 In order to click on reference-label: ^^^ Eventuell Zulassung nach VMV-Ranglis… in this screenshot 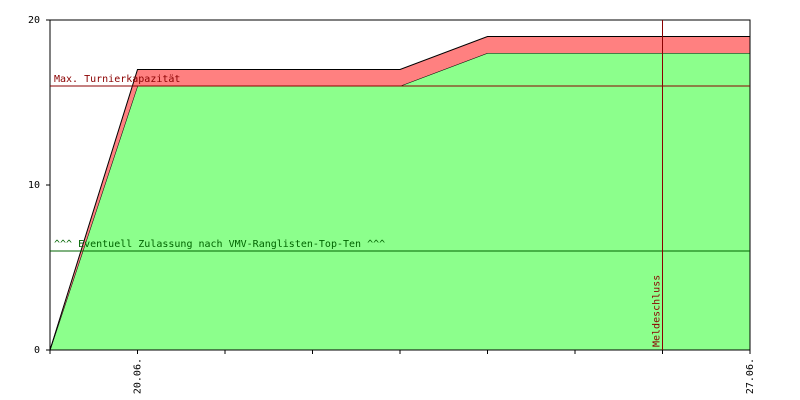, I will do `click(219, 244)`.